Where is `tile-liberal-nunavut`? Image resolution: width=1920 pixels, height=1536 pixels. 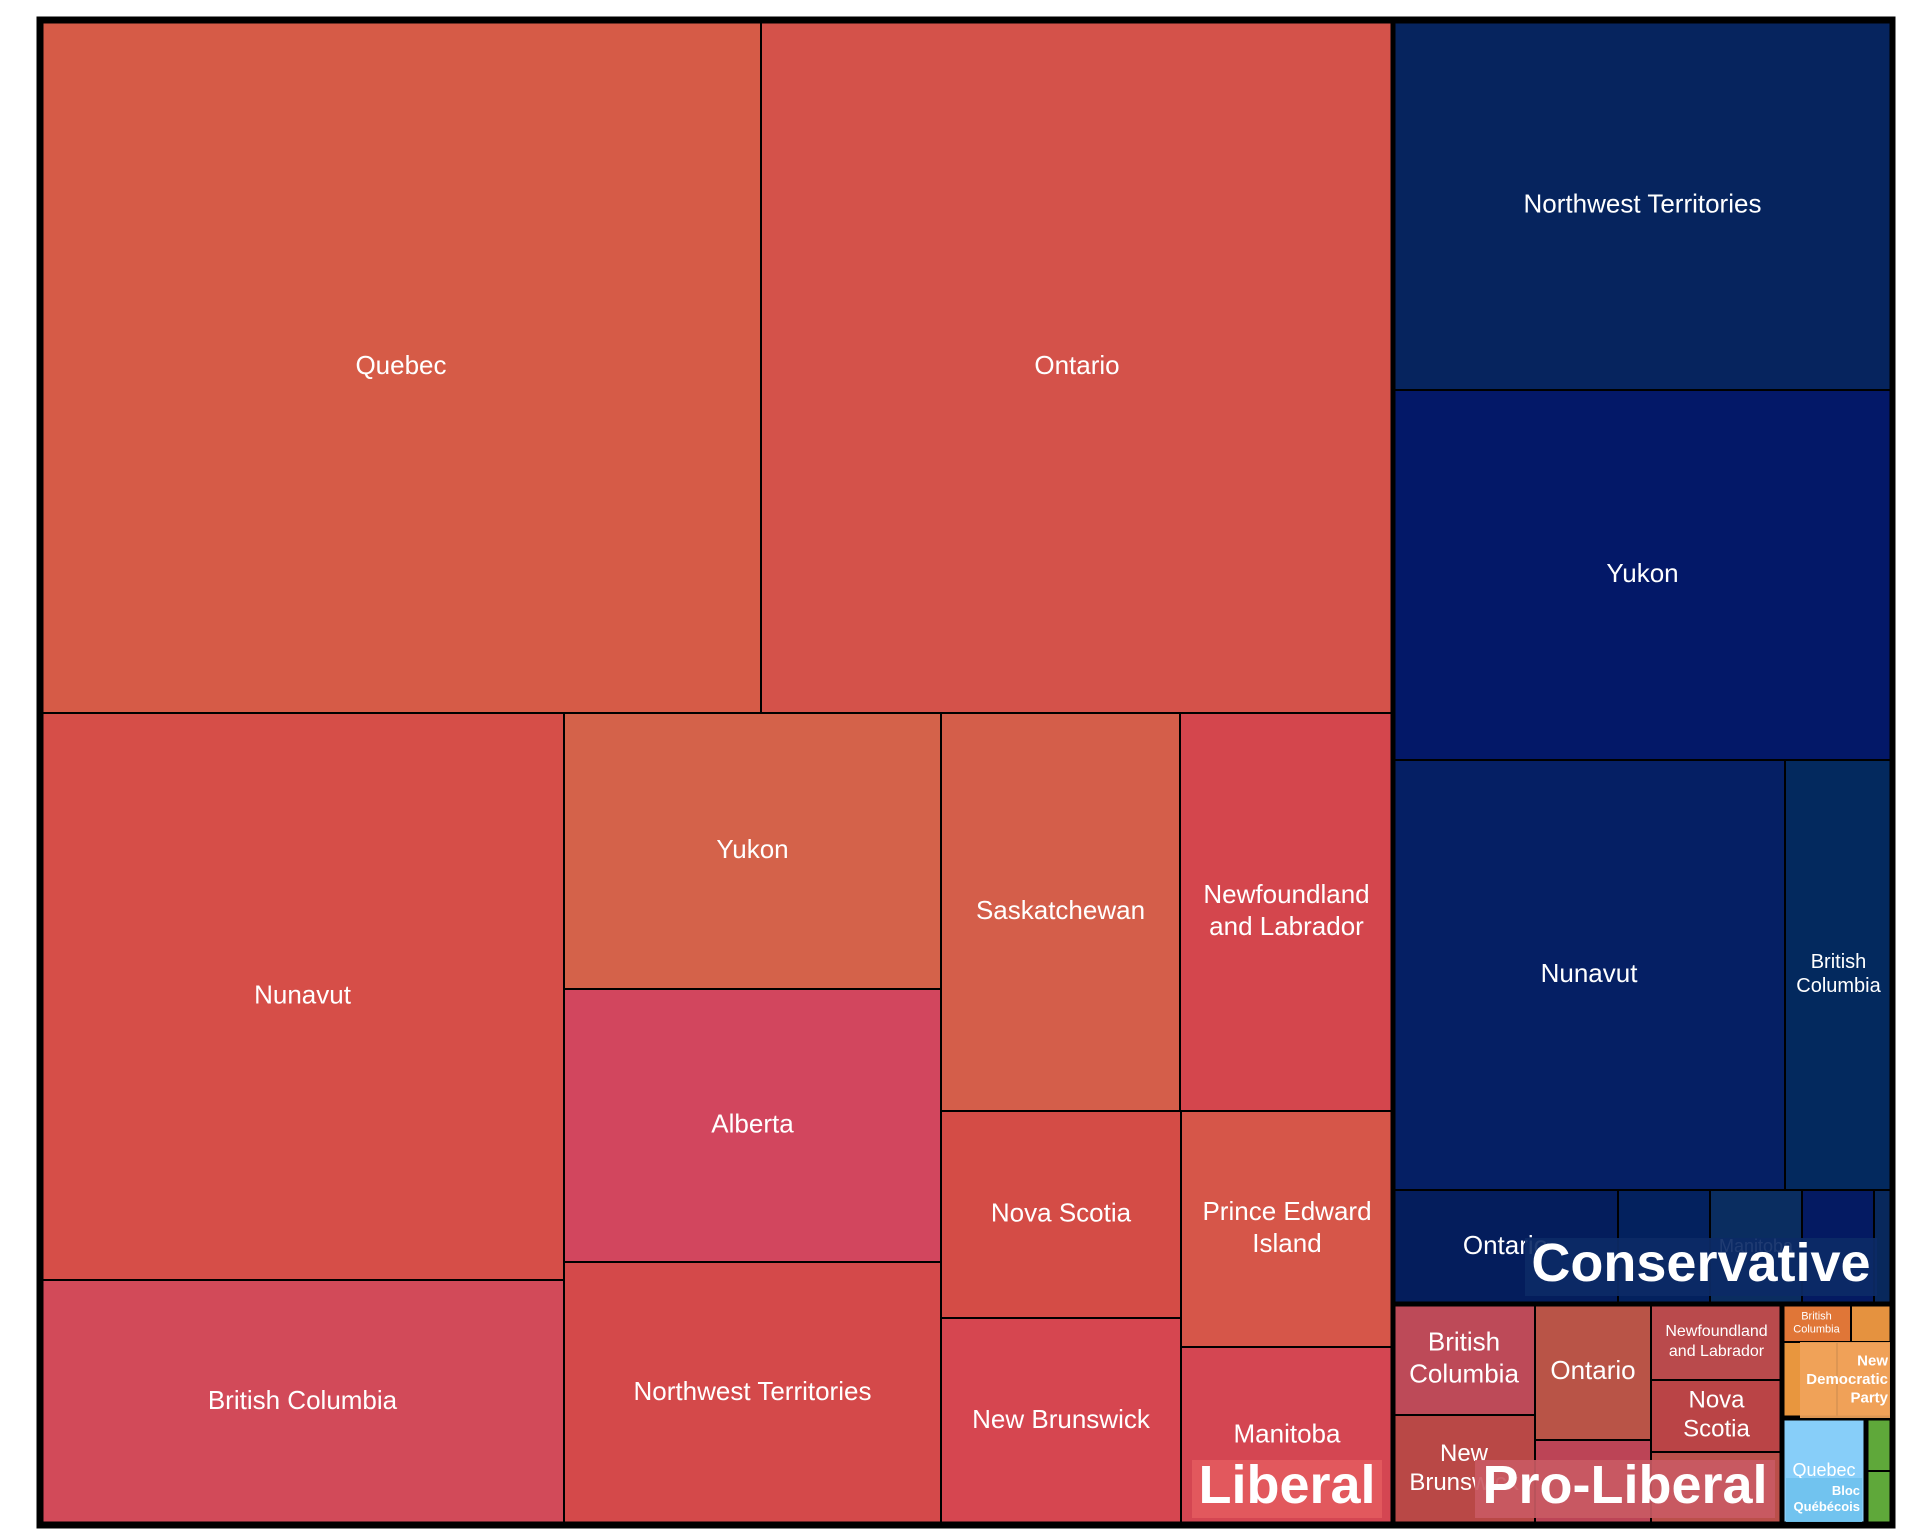 tile-liberal-nunavut is located at coordinates (302, 996).